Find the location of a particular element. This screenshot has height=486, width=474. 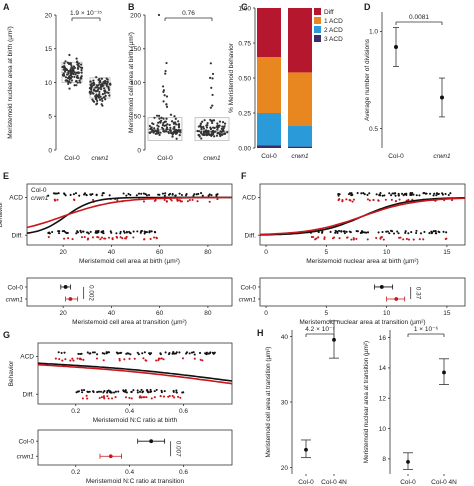

panel-e2-y-label: Col-0 is located at coordinates (15, 287).